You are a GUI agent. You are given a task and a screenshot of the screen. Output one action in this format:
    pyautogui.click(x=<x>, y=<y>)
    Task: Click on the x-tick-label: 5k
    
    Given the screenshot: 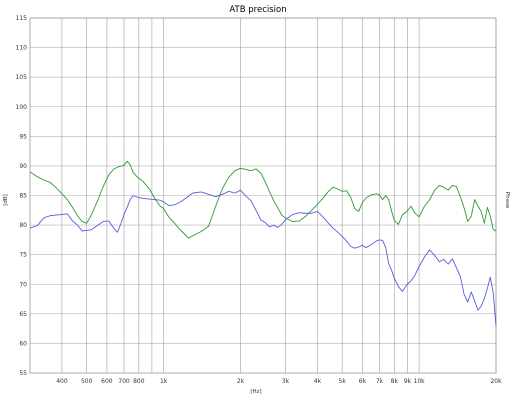 What is the action you would take?
    pyautogui.click(x=343, y=381)
    